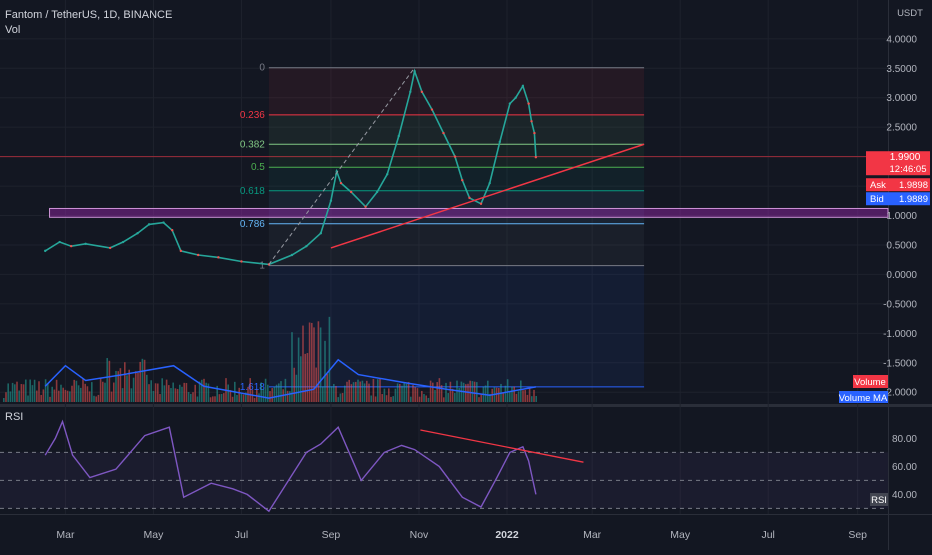  I want to click on fib-band, so click(456, 244).